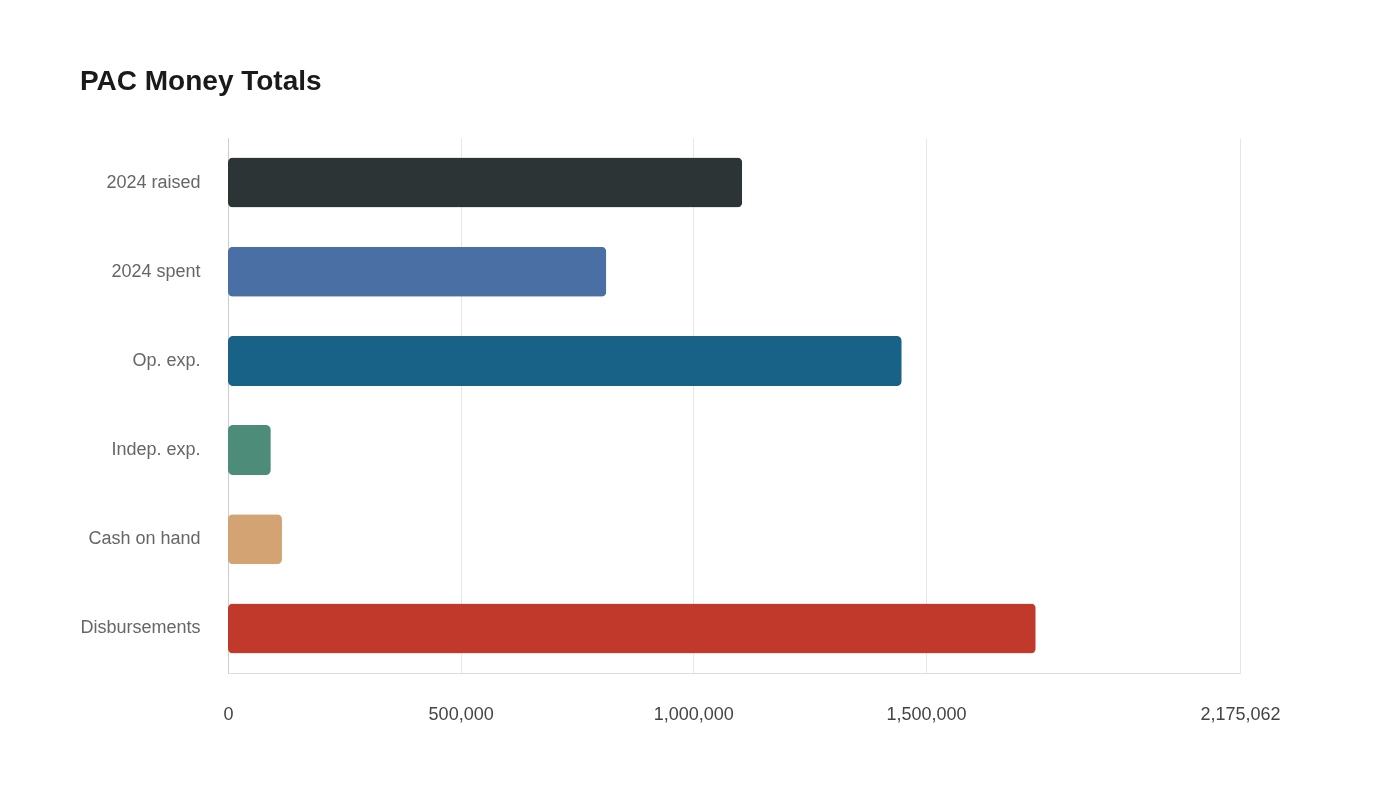 This screenshot has width=1400, height=800. Describe the element at coordinates (156, 449) in the screenshot. I see `y-tick-label: Indep. exp.` at that location.